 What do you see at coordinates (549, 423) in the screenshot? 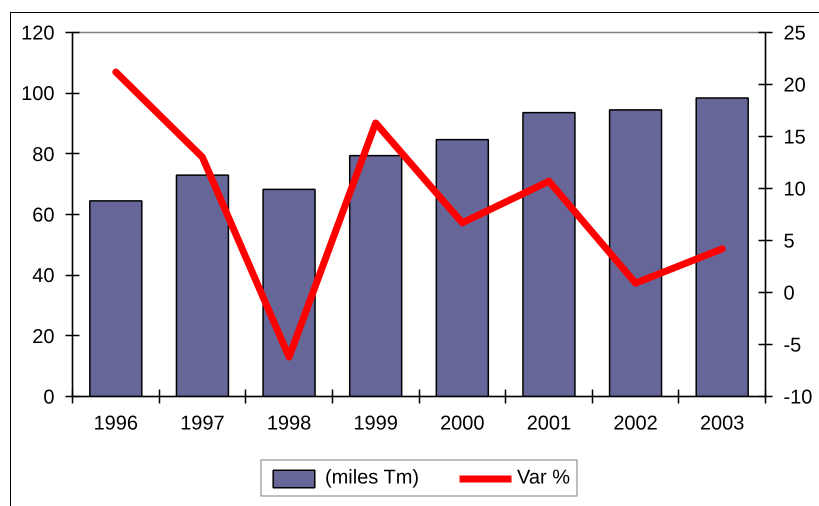
I see `x-tick-label: 2001` at bounding box center [549, 423].